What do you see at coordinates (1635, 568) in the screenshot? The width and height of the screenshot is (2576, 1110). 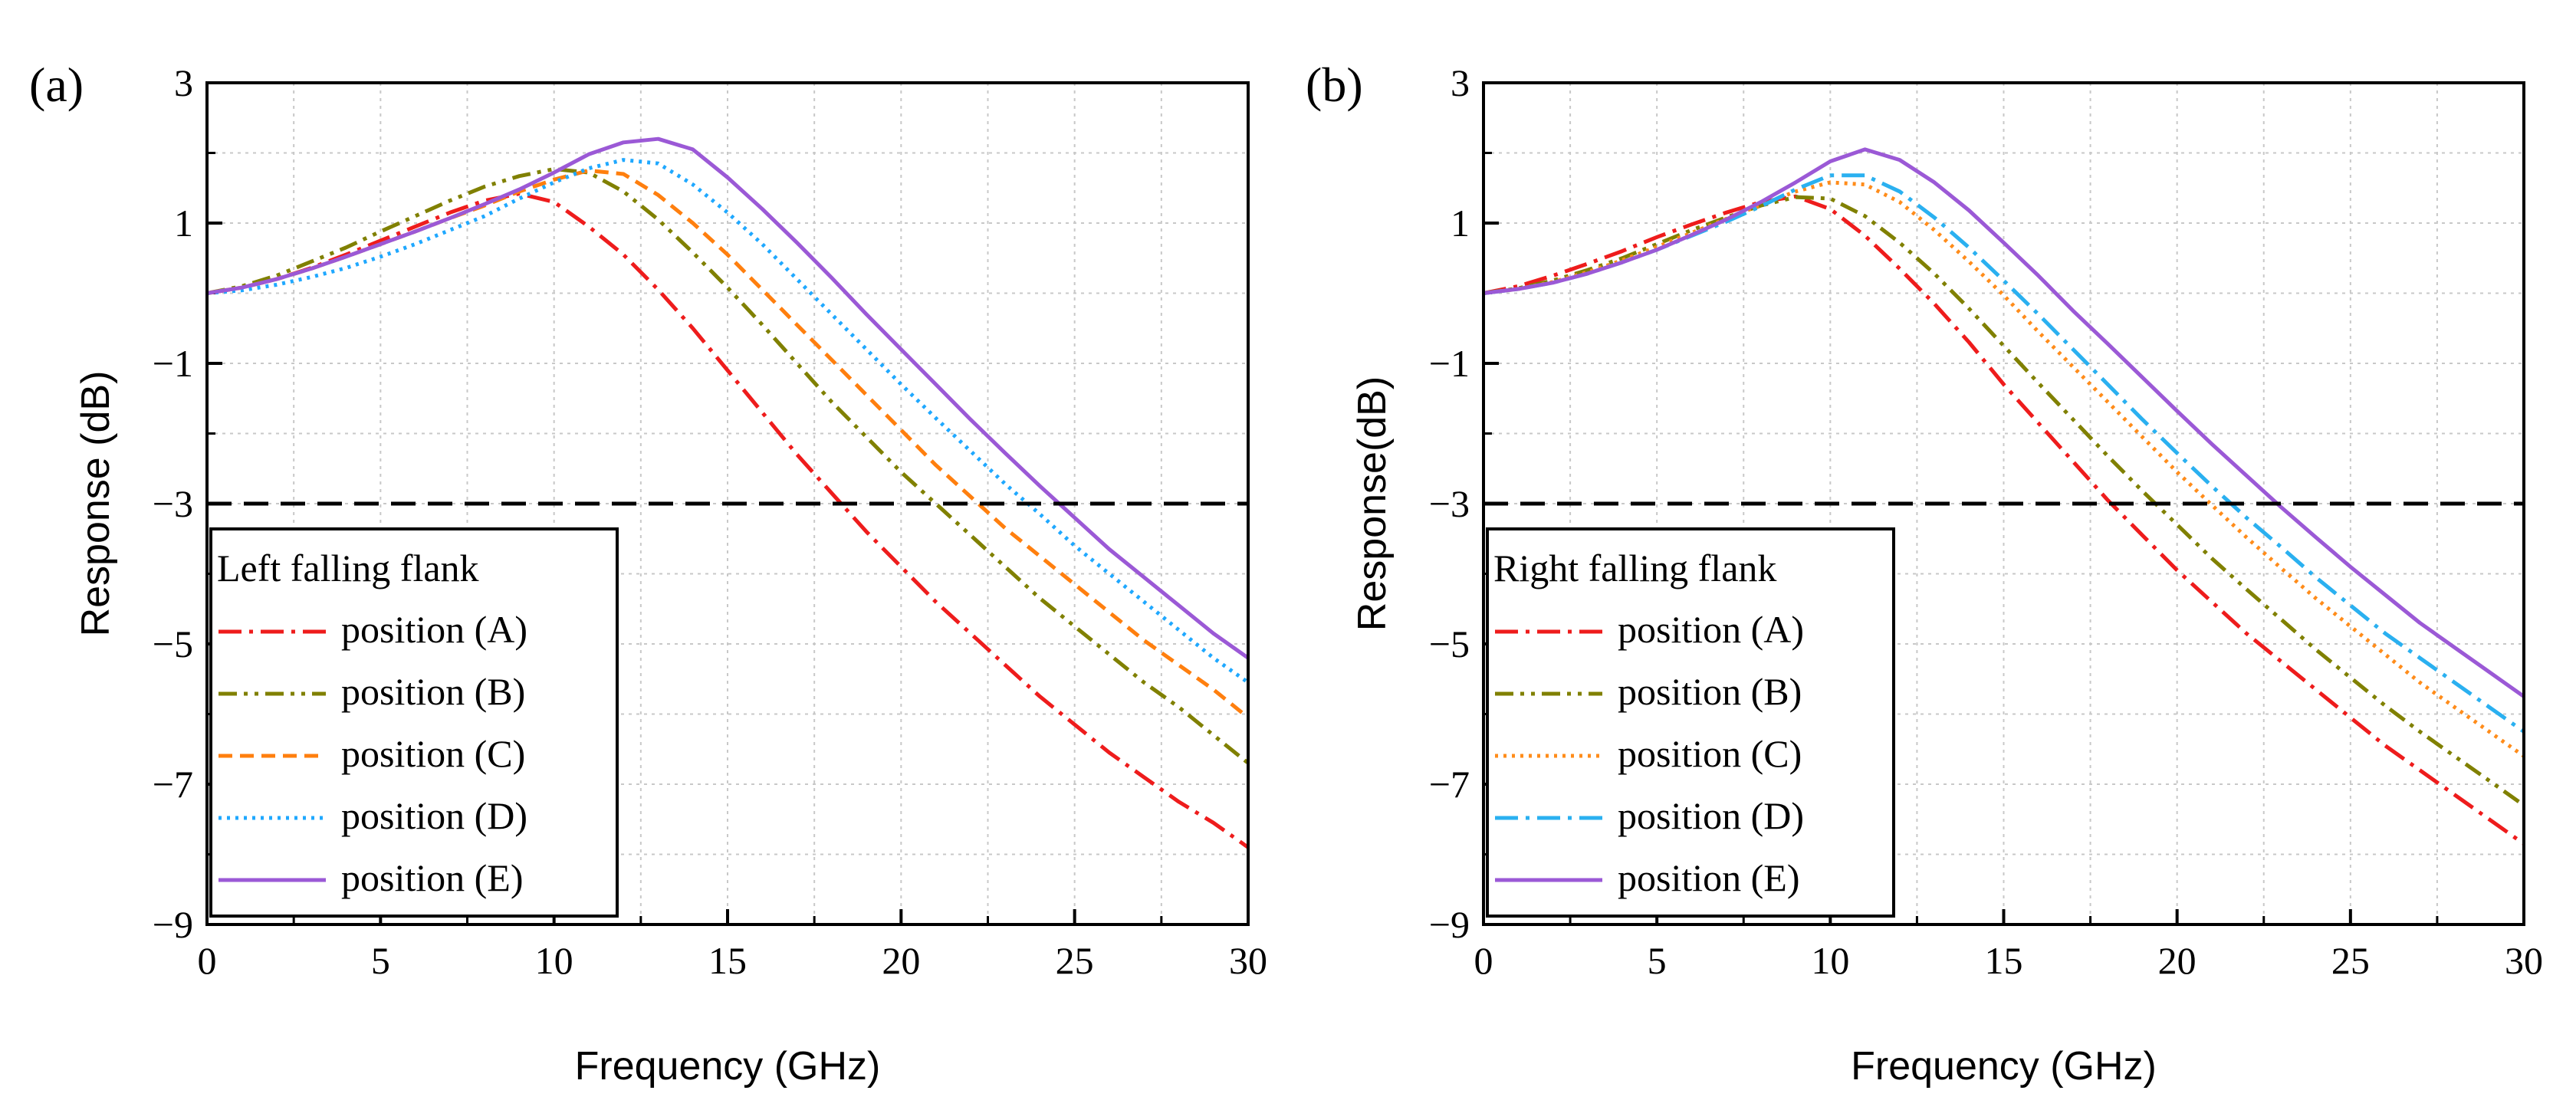 I see `legend-title: Right falling flank` at bounding box center [1635, 568].